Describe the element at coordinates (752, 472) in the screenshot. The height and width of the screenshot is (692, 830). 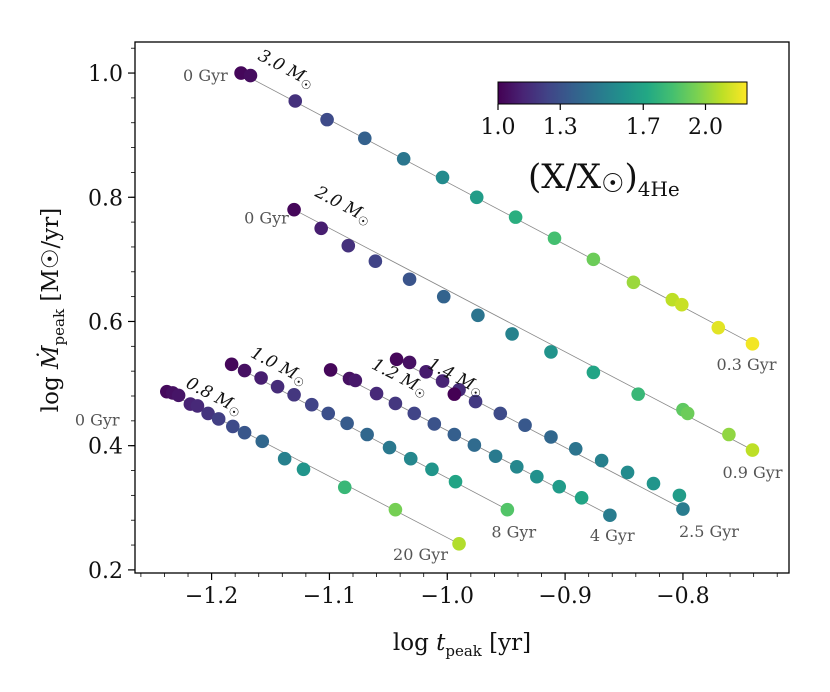
I see `series-end-label: 0.9 Gyr` at that location.